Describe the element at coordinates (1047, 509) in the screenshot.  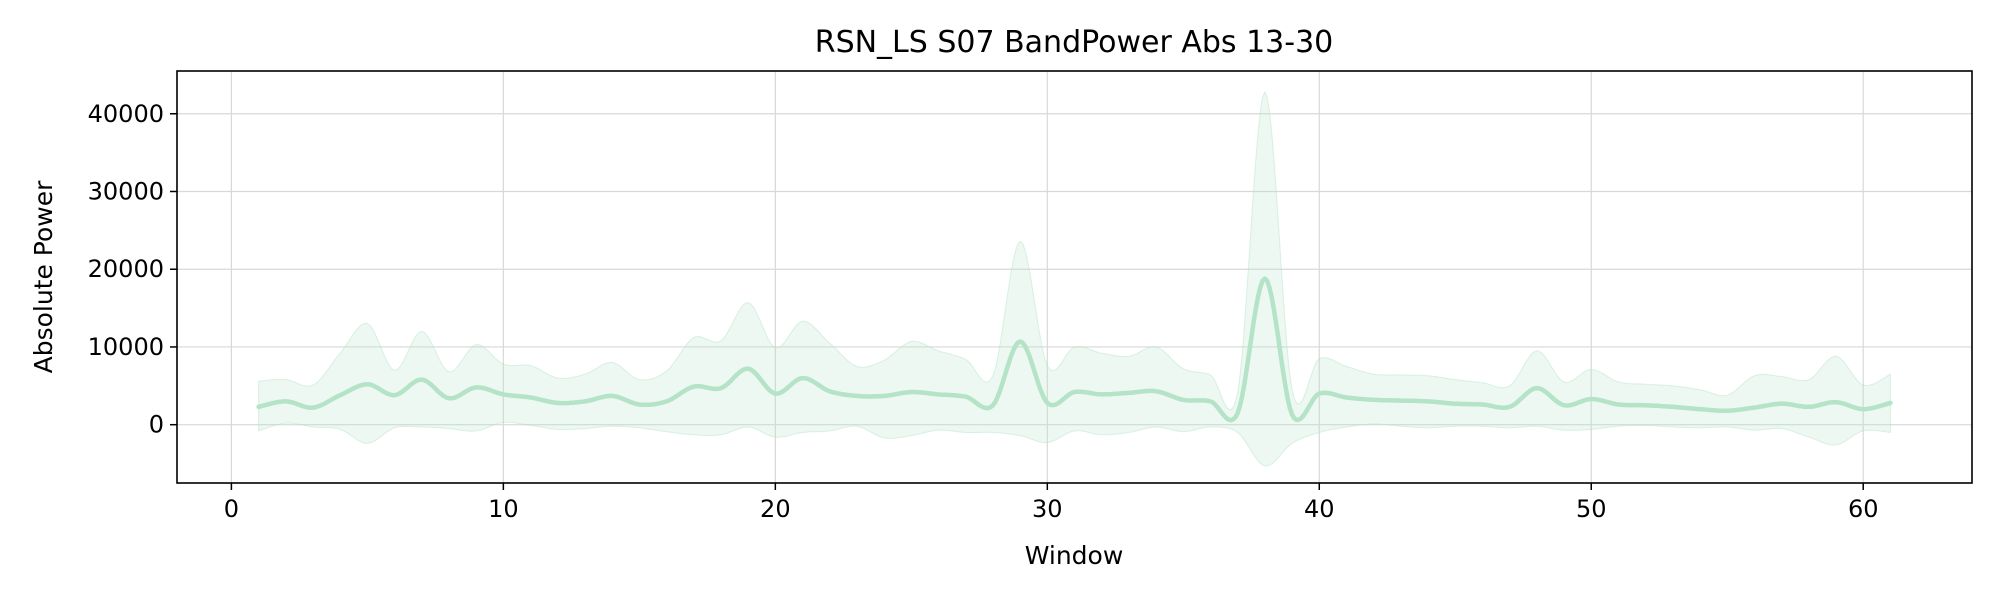
I see `x-tick-label: 30` at that location.